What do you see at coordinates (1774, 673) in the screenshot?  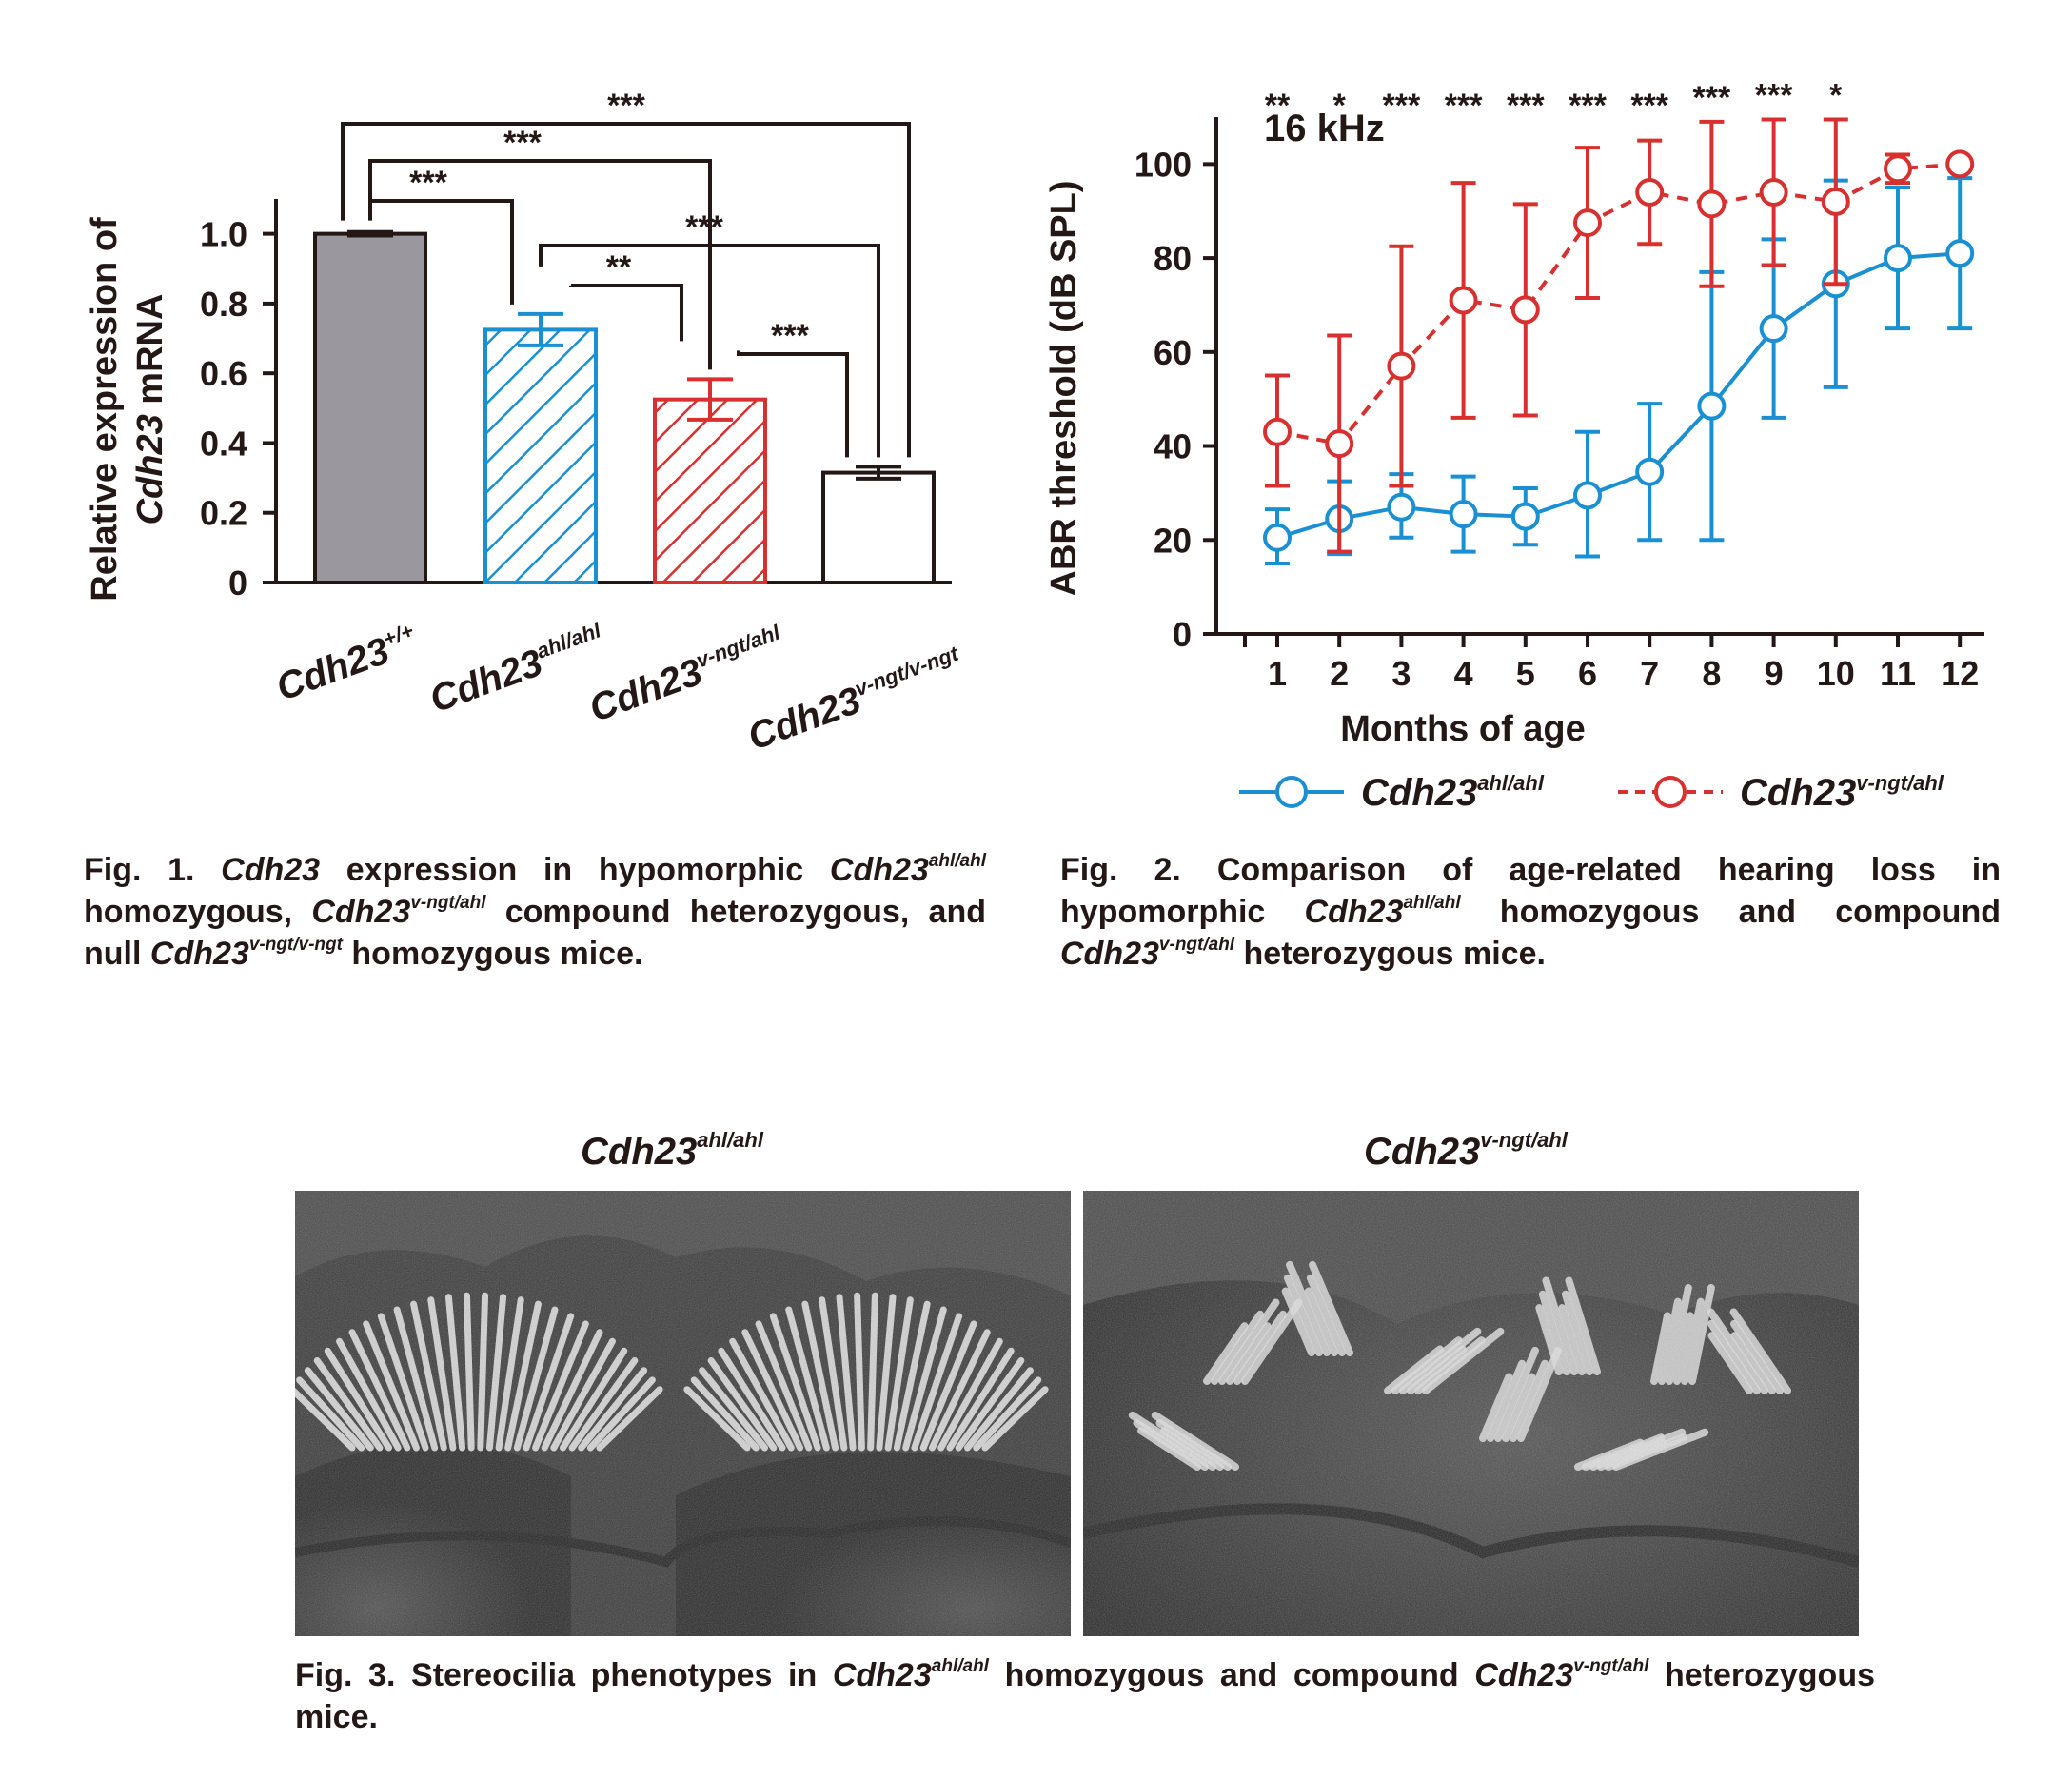 I see `x-tick-label: 9` at bounding box center [1774, 673].